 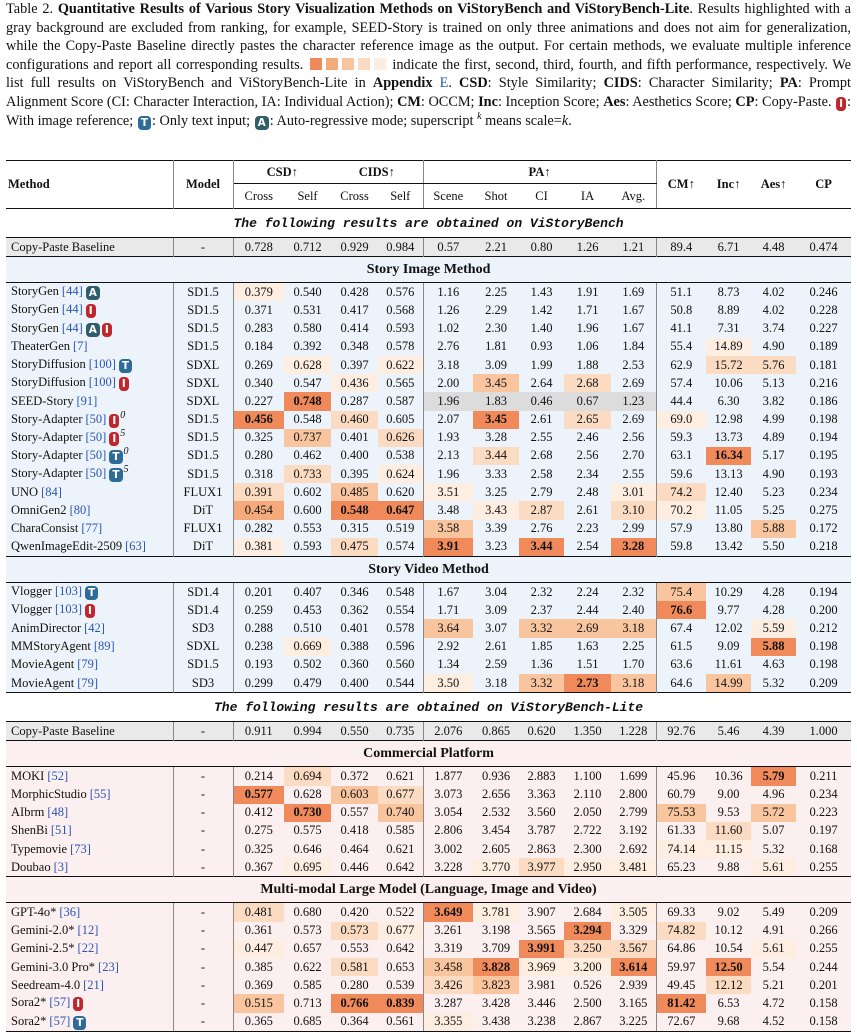 What do you see at coordinates (60, 1002) in the screenshot?
I see `citation: [57]` at bounding box center [60, 1002].